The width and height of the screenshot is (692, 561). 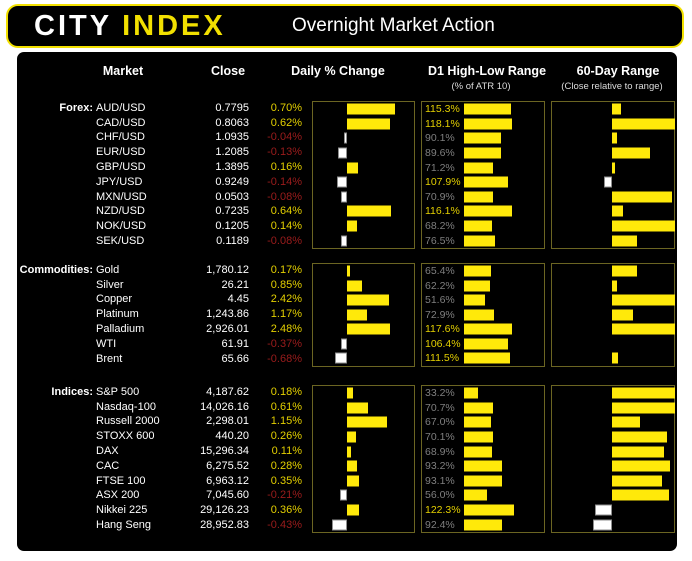 What do you see at coordinates (483, 240) in the screenshot?
I see `d1-bar-row: 76.5%` at bounding box center [483, 240].